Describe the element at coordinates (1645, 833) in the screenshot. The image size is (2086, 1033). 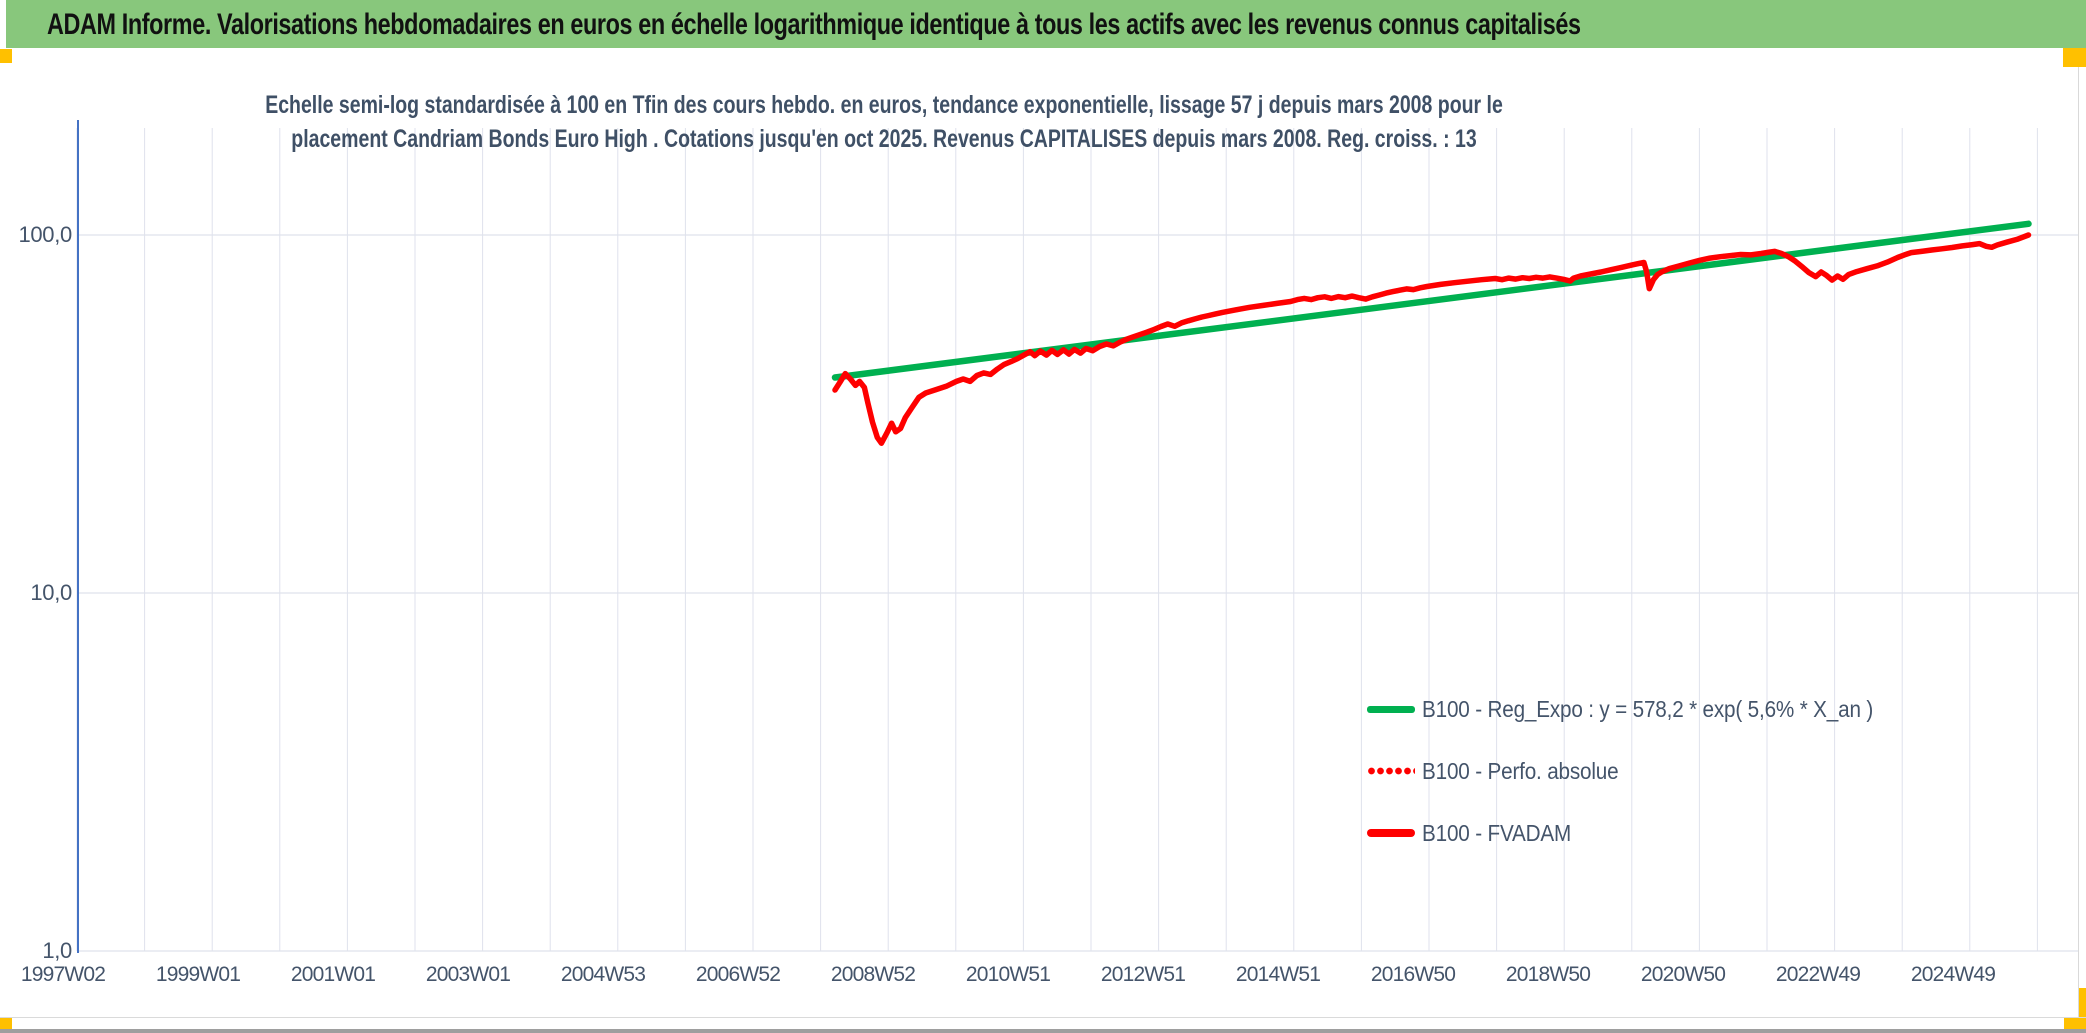
I see `legend-item: B100 - FVADAM` at that location.